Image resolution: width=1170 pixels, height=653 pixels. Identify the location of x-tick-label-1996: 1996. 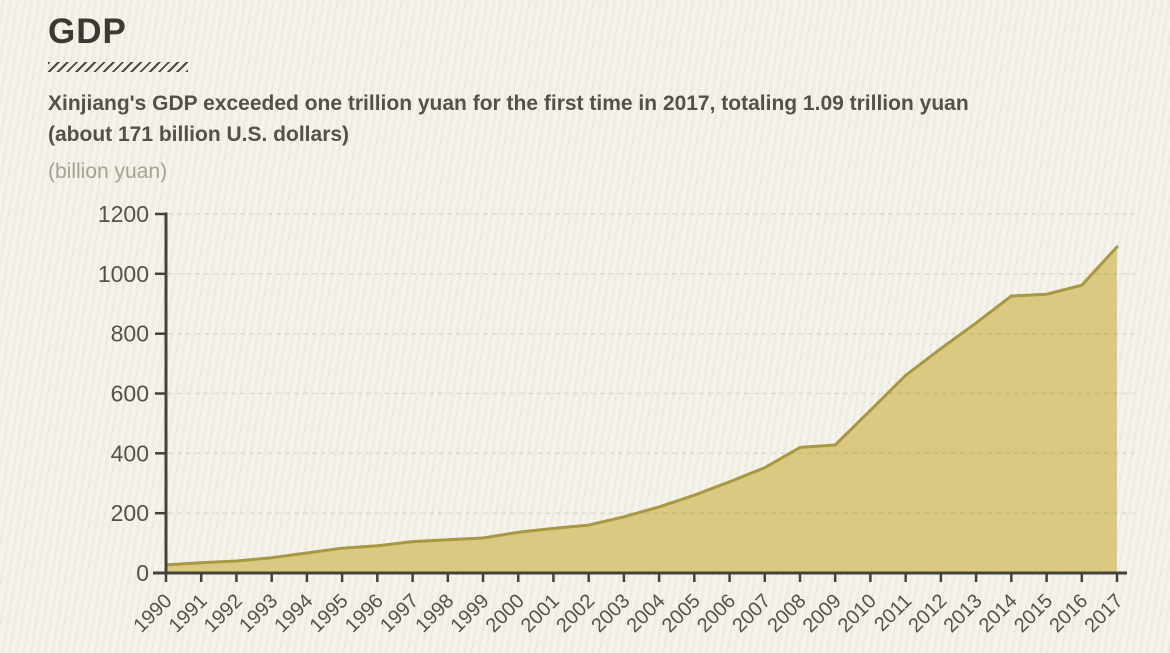
(364, 613).